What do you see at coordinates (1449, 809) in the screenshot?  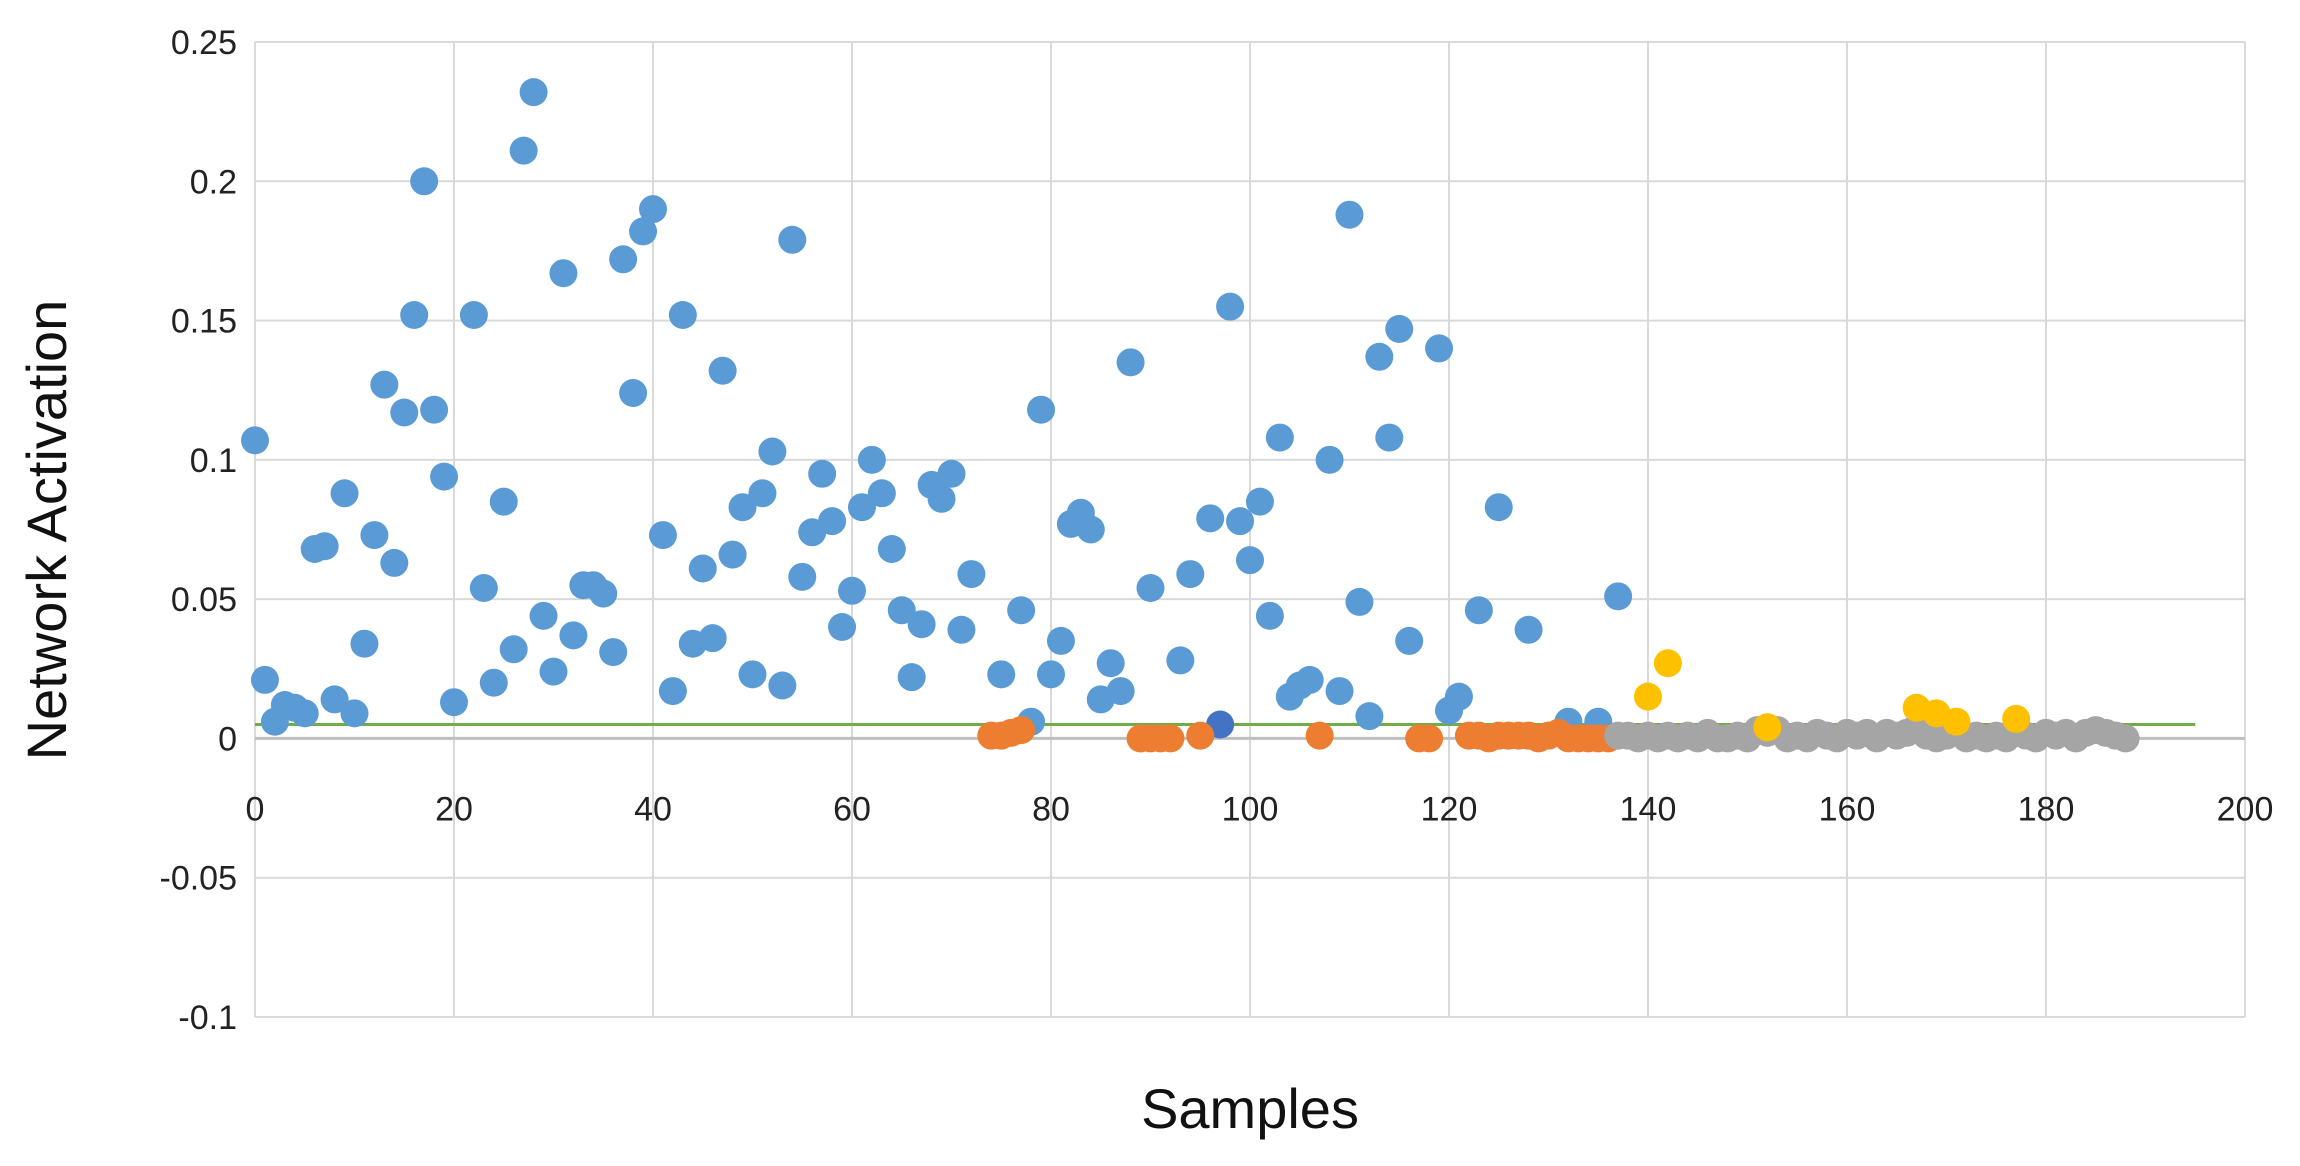 I see `x-tick-label: 120` at bounding box center [1449, 809].